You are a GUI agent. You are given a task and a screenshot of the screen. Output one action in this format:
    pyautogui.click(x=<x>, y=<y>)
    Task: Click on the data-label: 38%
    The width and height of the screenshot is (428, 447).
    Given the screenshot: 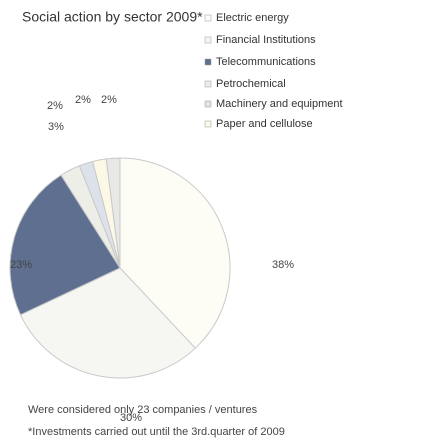 What is the action you would take?
    pyautogui.click(x=283, y=265)
    